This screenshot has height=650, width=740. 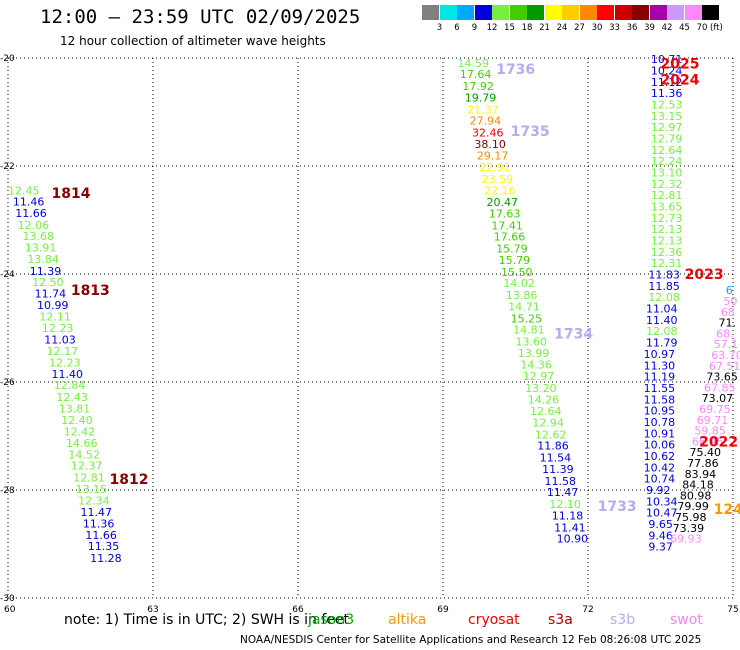 I want to click on swh-value-label: 14.02, so click(x=518, y=283).